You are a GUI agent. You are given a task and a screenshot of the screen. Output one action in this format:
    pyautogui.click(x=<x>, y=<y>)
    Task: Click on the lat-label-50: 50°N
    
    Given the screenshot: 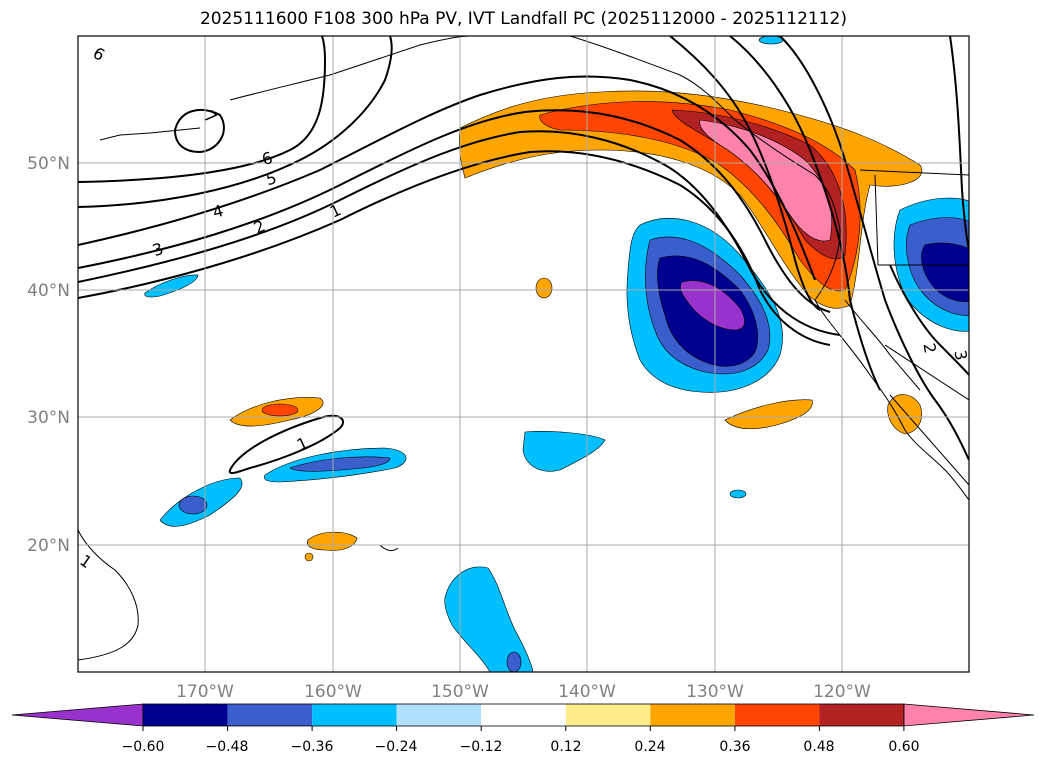 What is the action you would take?
    pyautogui.click(x=48, y=164)
    